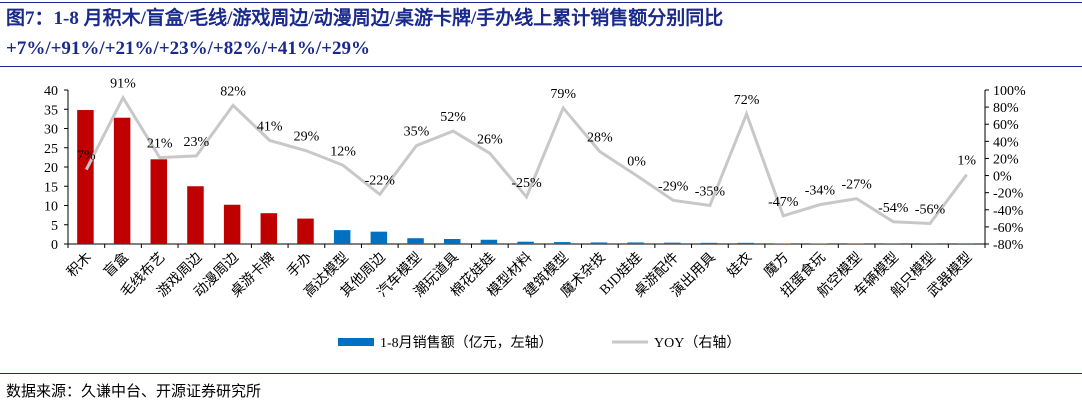 This screenshot has height=405, width=1082. What do you see at coordinates (134, 391) in the screenshot?
I see `source-note: 数据来源：久谦中台、开源证券研究所` at bounding box center [134, 391].